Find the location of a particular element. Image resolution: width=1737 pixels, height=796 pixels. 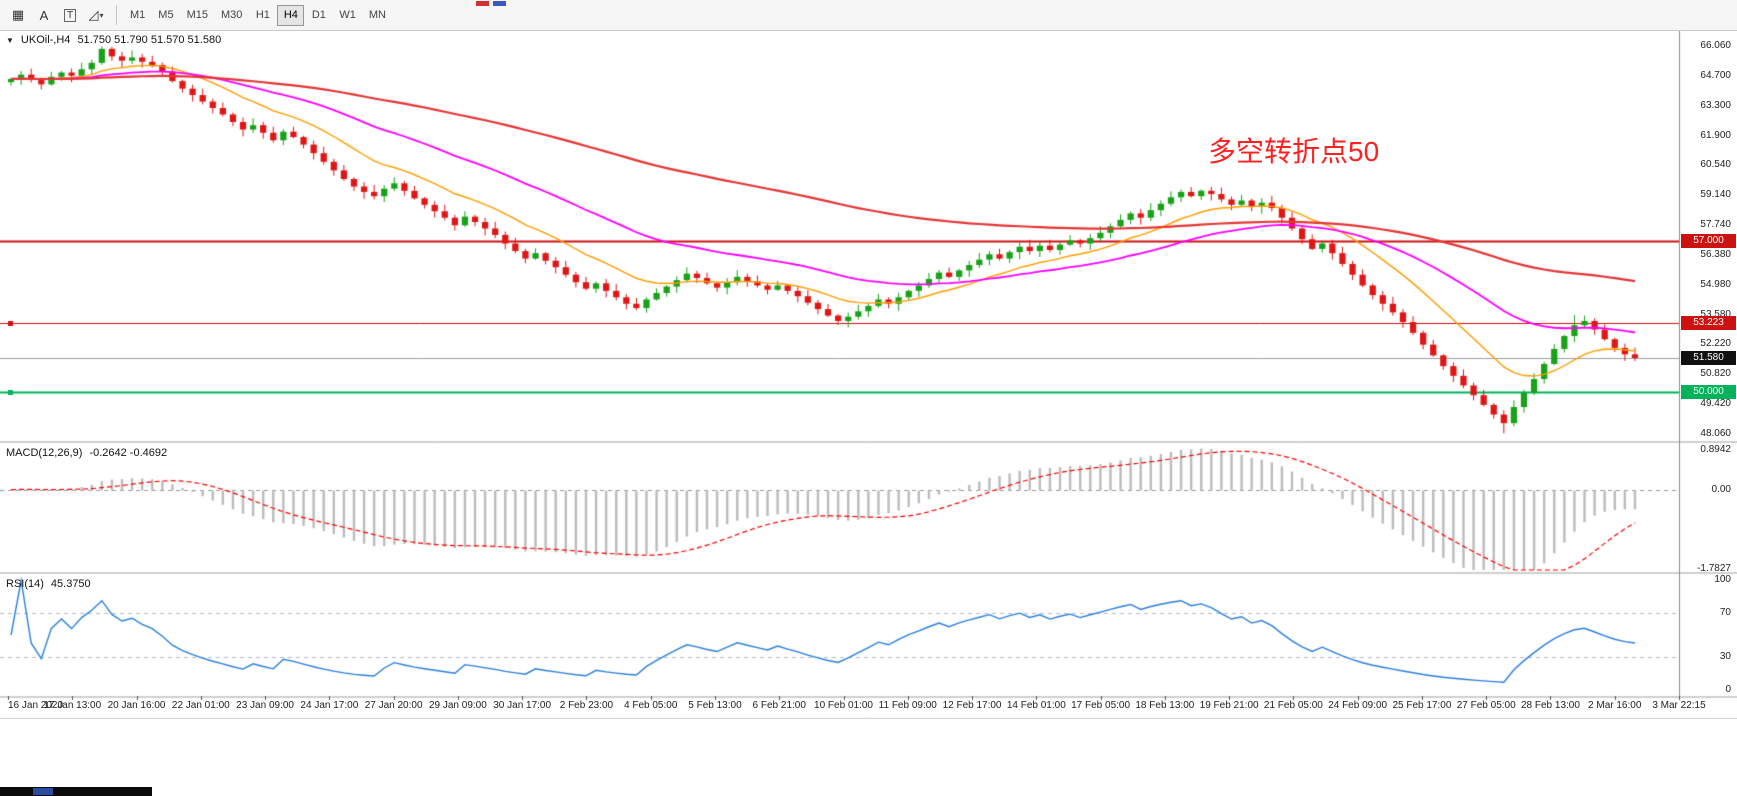

text-tool-button: T is located at coordinates (70, 15).